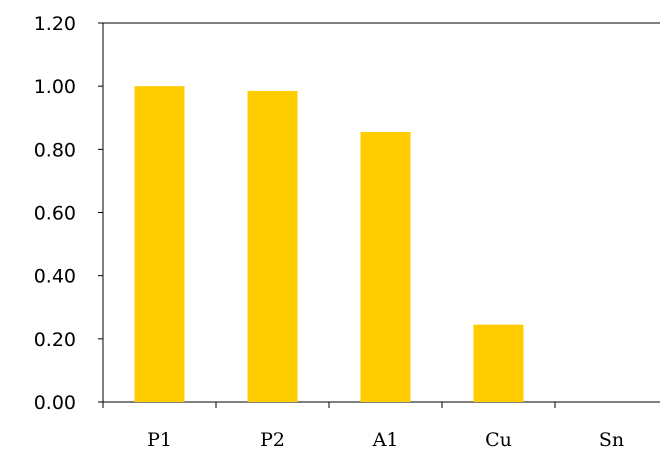 Image resolution: width=660 pixels, height=457 pixels. What do you see at coordinates (55, 214) in the screenshot?
I see `y-tick-label: 0.60` at bounding box center [55, 214].